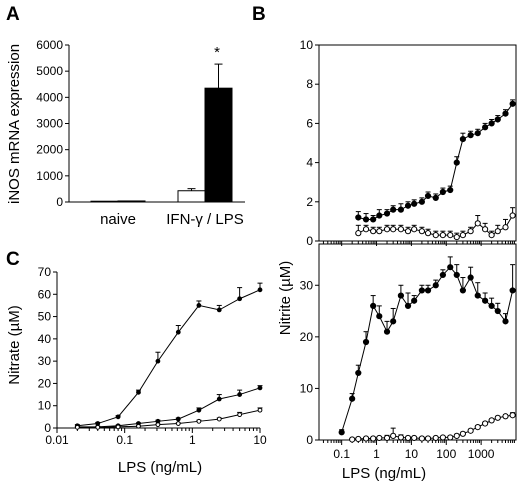 Image resolution: width=520 pixels, height=488 pixels. What do you see at coordinates (218, 145) in the screenshot?
I see `panel-a-bar` at bounding box center [218, 145].